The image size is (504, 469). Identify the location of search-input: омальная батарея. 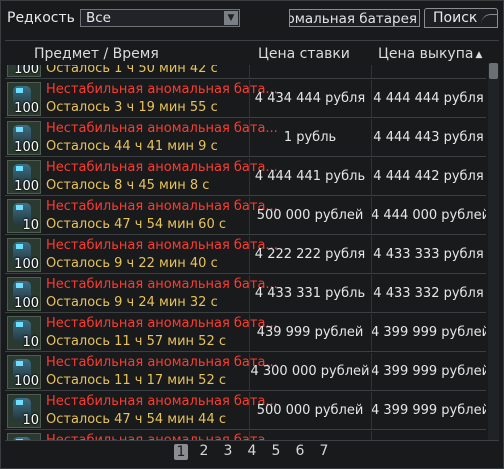
(354, 18).